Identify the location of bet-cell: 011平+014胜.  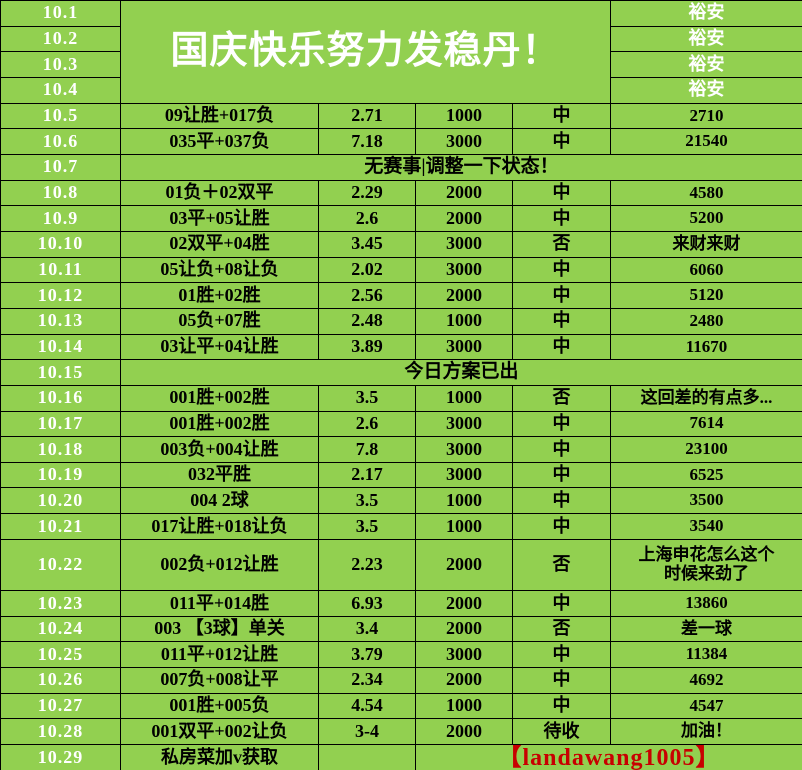
(219, 603).